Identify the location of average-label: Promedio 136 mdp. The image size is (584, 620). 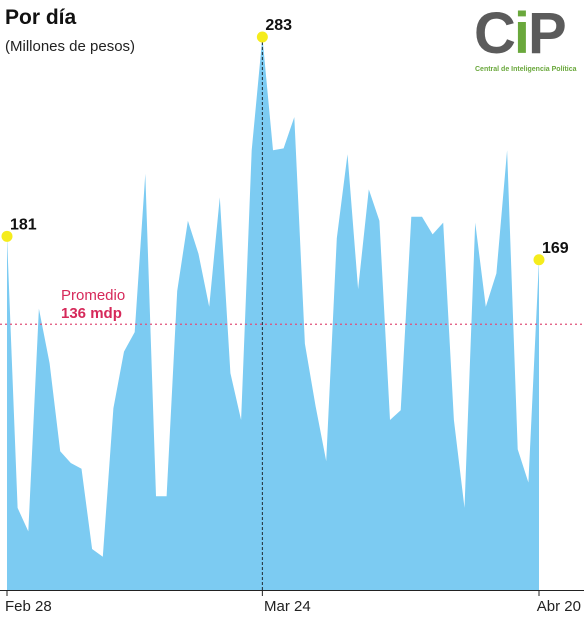
(93, 305).